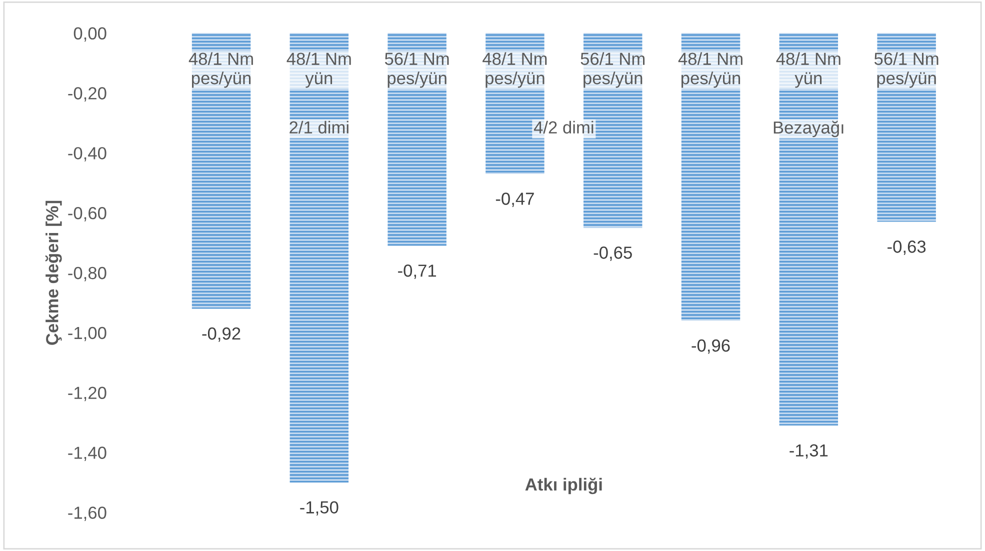  I want to click on data-label: -1,31, so click(809, 451).